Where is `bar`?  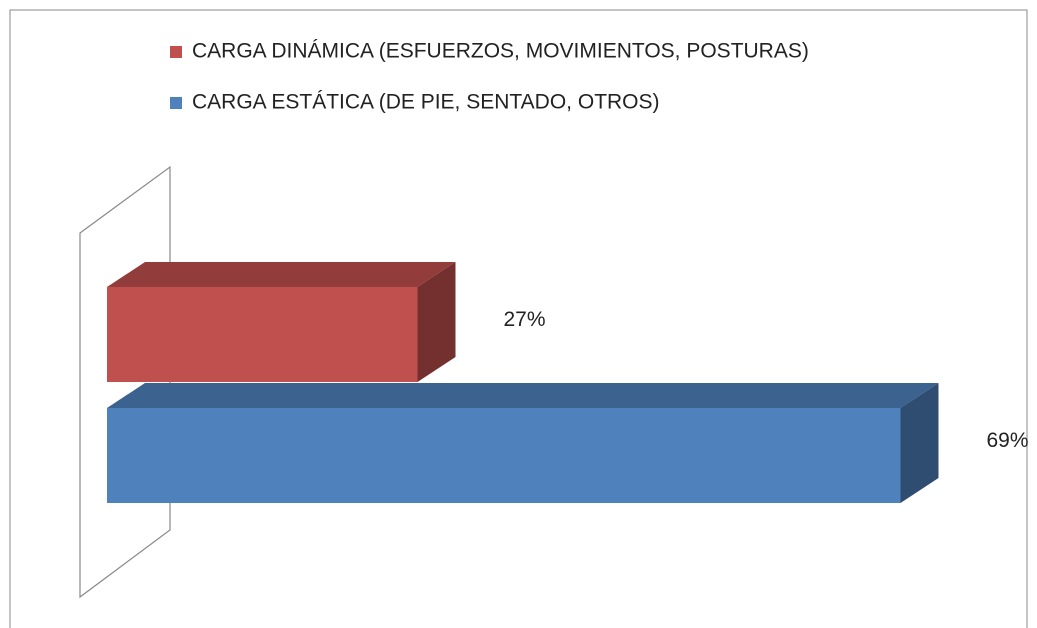 bar is located at coordinates (281, 322).